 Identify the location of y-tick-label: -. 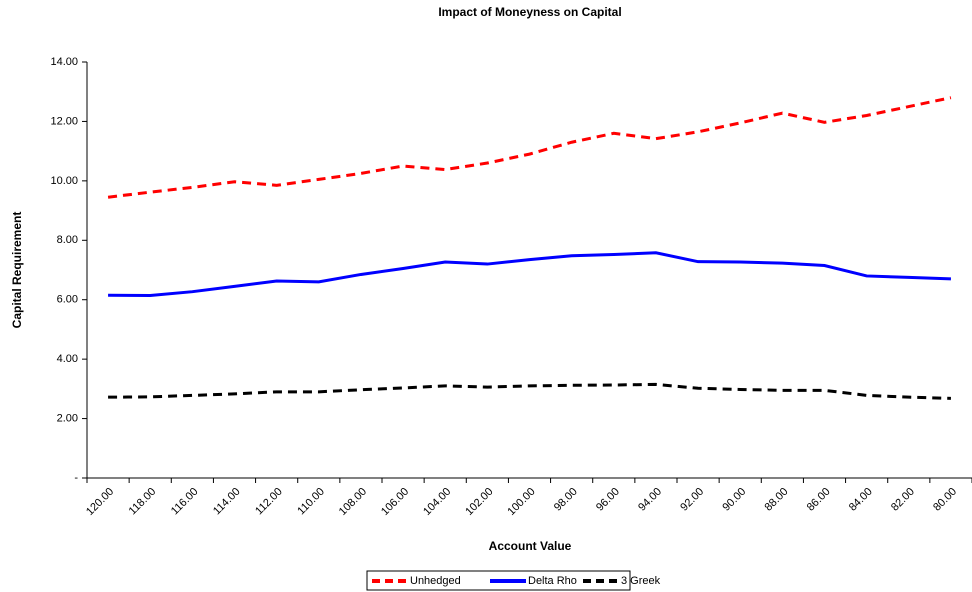
(76, 478).